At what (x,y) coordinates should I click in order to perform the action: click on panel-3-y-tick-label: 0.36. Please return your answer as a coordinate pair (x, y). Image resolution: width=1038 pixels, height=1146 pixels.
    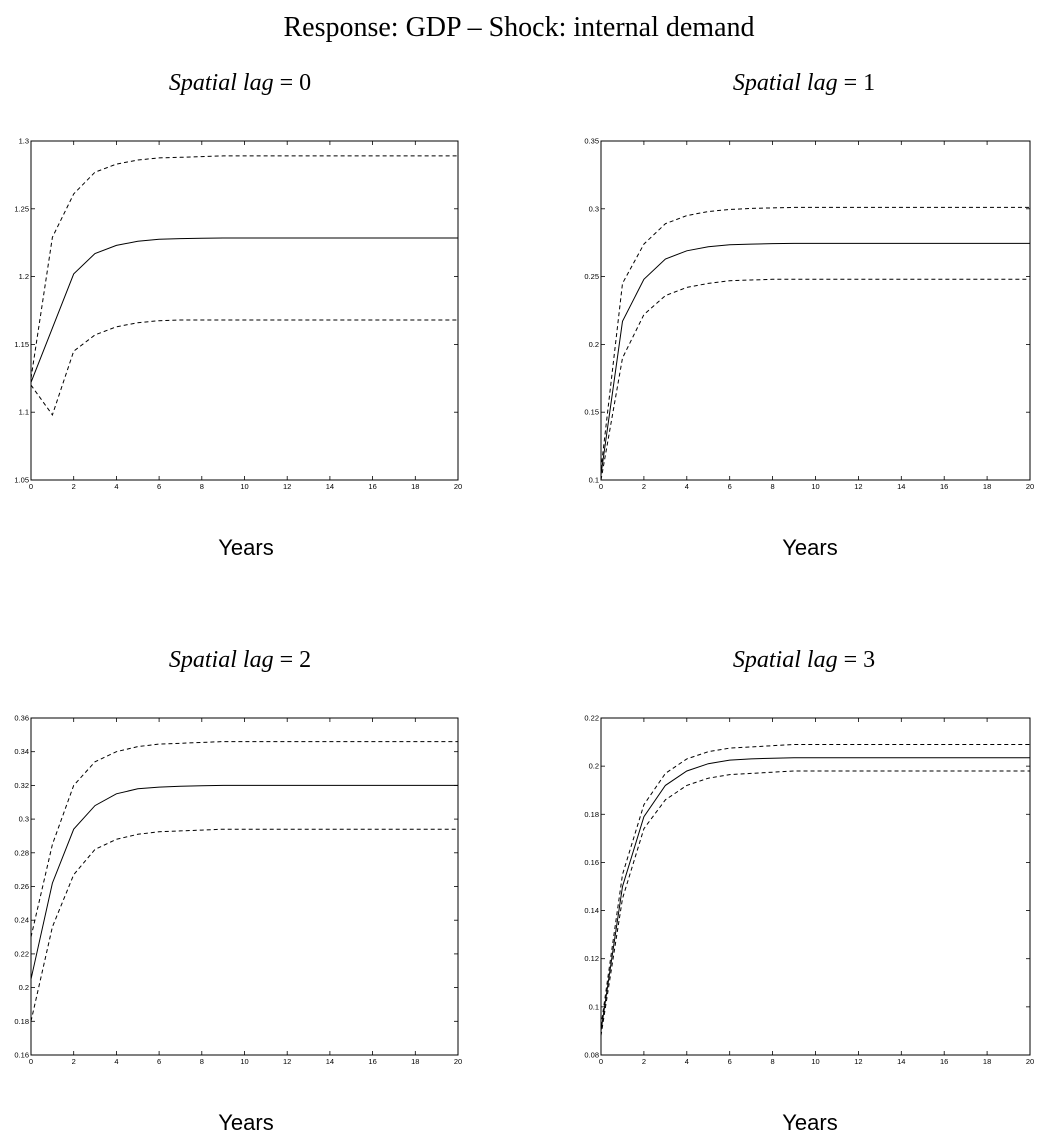
    Looking at the image, I should click on (21, 718).